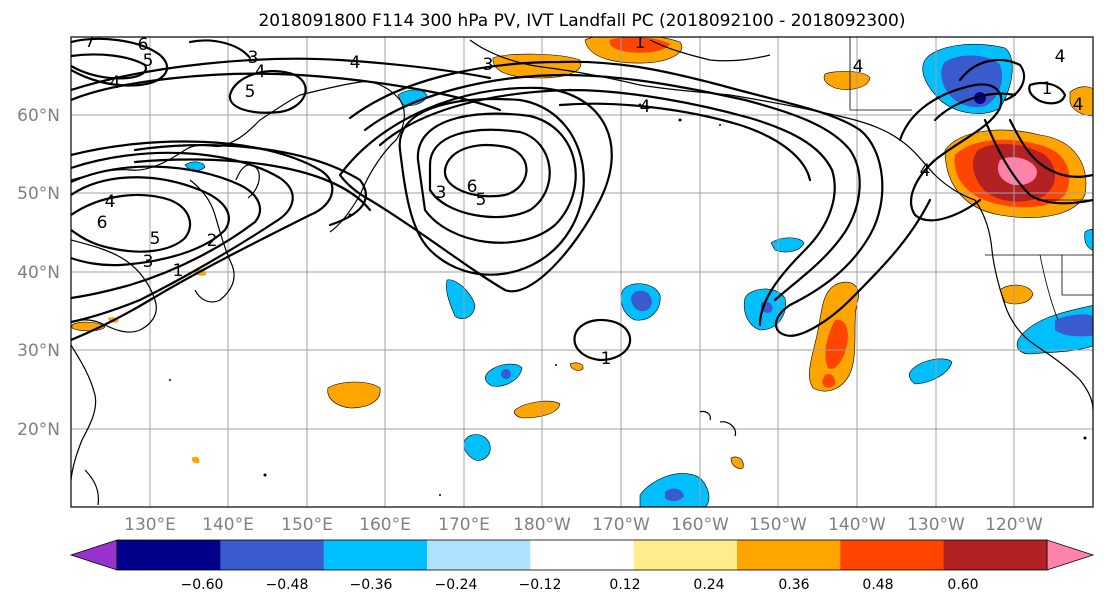  Describe the element at coordinates (857, 525) in the screenshot. I see `lon-label: 140°W` at that location.